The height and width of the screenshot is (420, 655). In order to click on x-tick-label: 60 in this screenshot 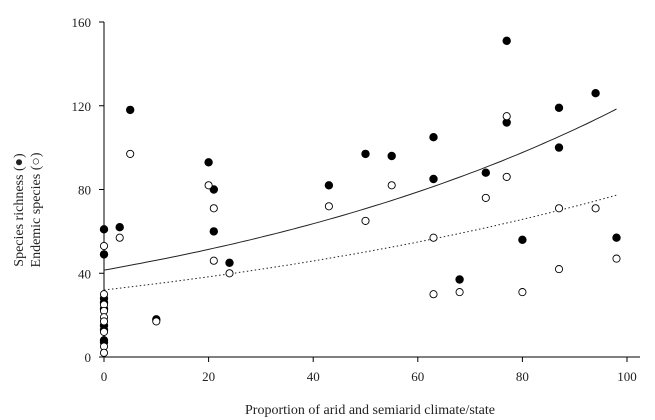, I will do `click(417, 376)`.